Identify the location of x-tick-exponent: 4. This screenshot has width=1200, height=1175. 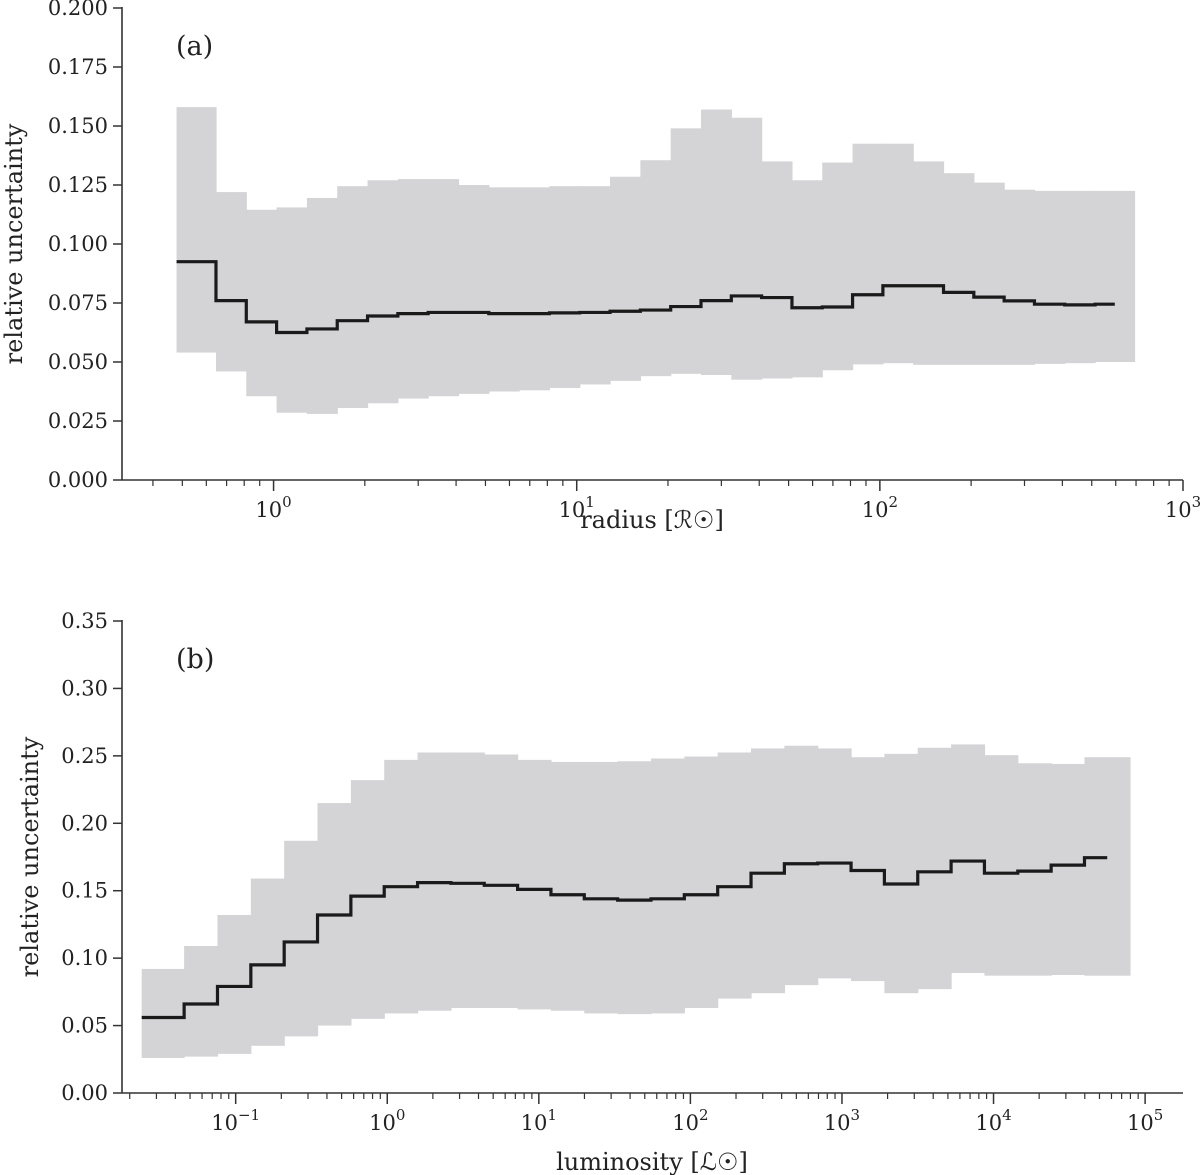
(1007, 1115).